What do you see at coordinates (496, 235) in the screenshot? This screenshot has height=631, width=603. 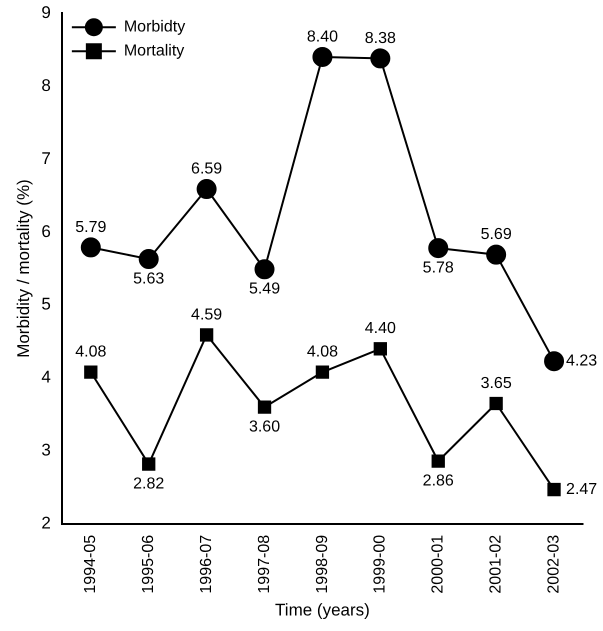 I see `data-label: 5.69` at bounding box center [496, 235].